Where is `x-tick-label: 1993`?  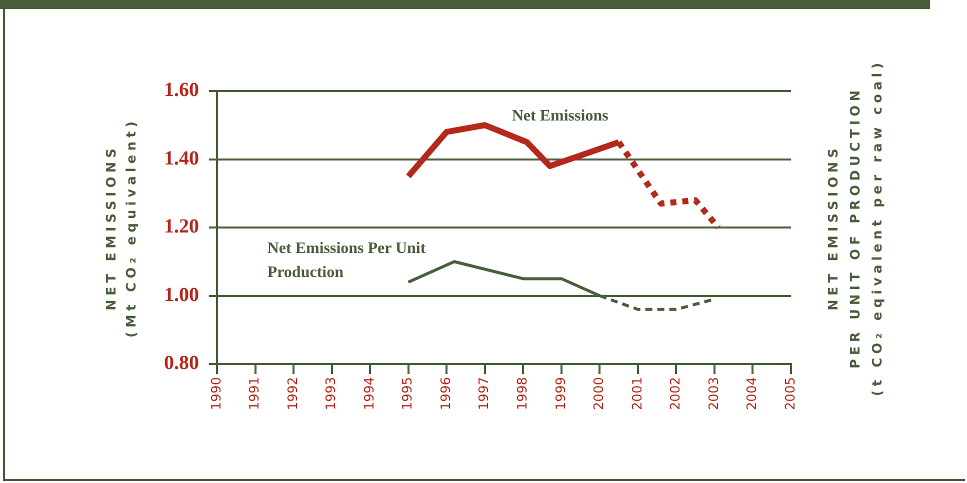 x-tick-label: 1993 is located at coordinates (332, 393).